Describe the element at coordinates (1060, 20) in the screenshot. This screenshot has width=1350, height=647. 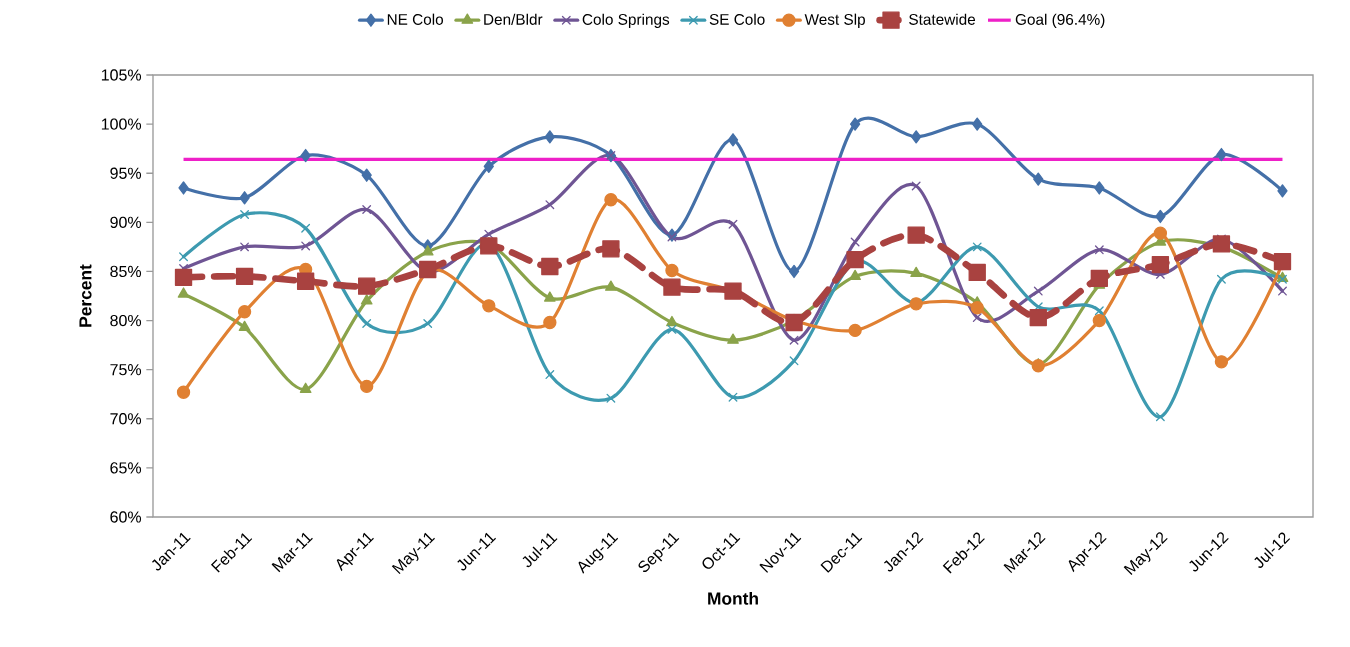
I see `legend-label: Goal (96.4%)` at that location.